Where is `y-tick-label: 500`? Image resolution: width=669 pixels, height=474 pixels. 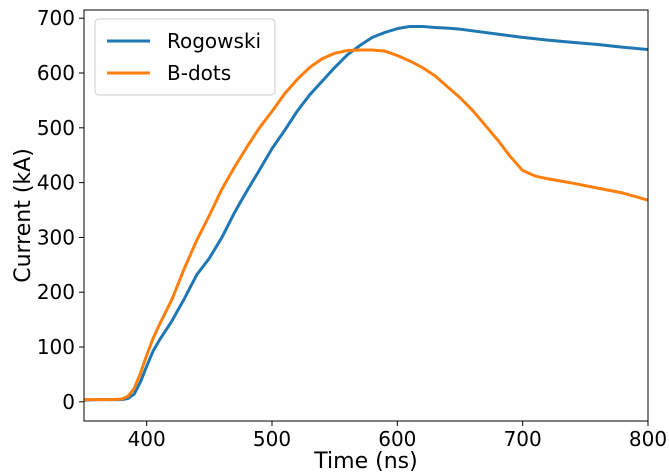
y-tick-label: 500 is located at coordinates (56, 128).